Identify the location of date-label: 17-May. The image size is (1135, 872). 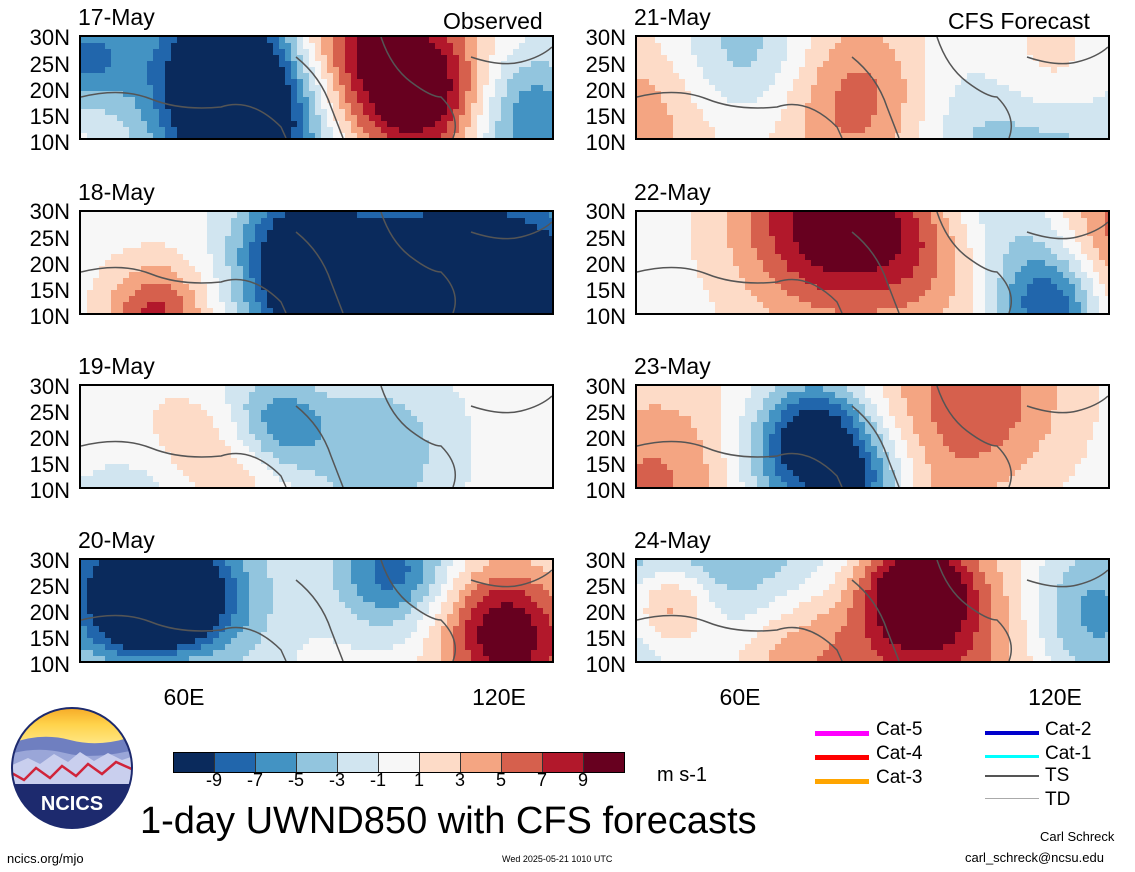
(116, 17).